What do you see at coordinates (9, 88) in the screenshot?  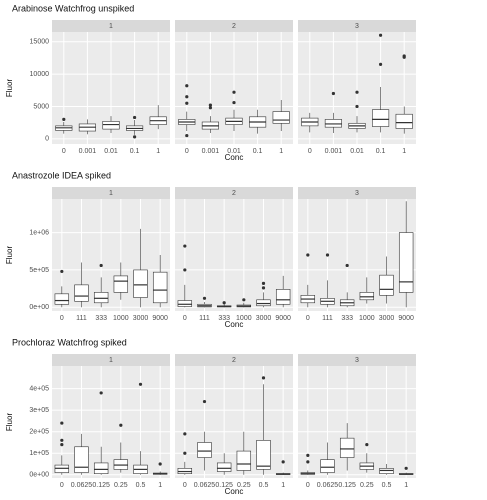 I see `y-axis-label: Fluor` at bounding box center [9, 88].